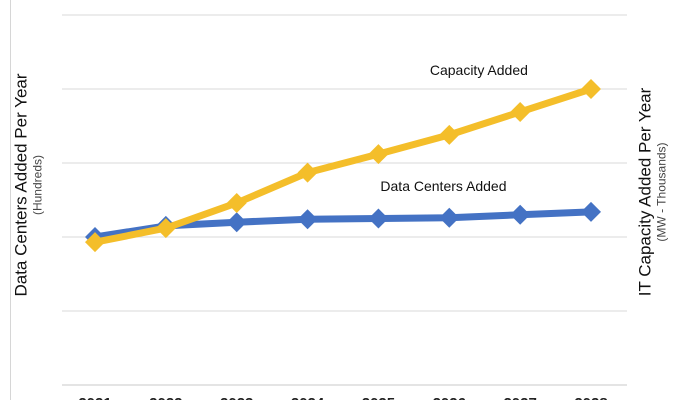 Image resolution: width=690 pixels, height=400 pixels. Describe the element at coordinates (10, 200) in the screenshot. I see `chart-frame-left-border` at that location.